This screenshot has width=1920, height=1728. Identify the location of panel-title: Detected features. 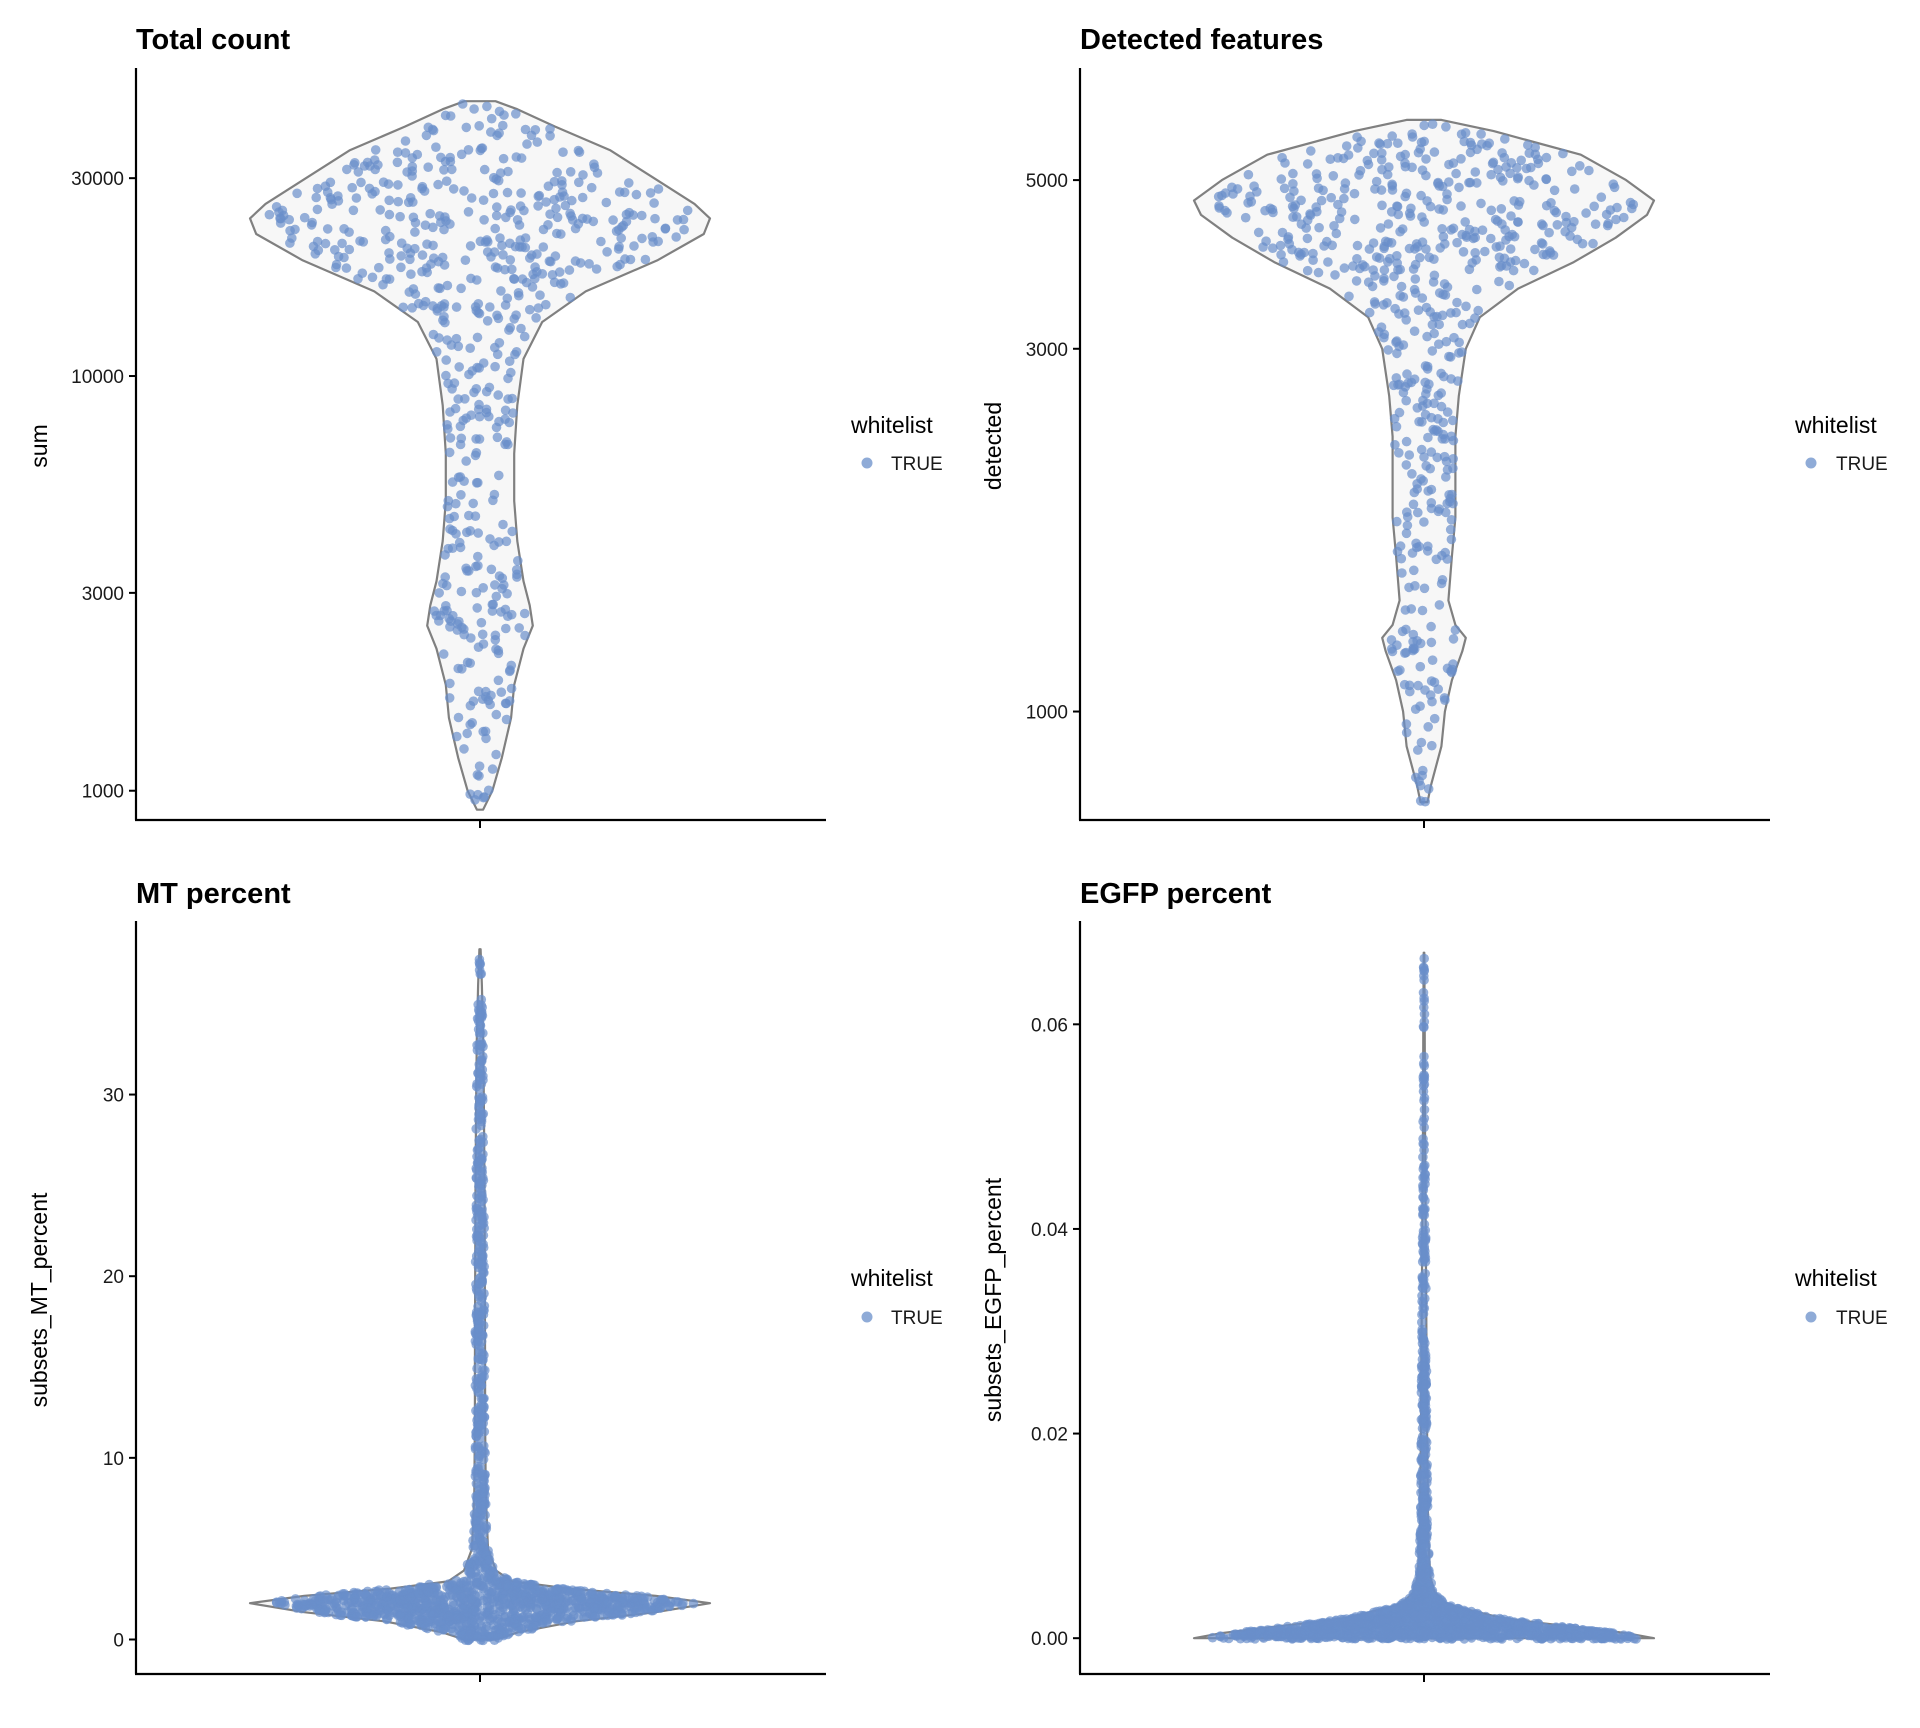
(1201, 40).